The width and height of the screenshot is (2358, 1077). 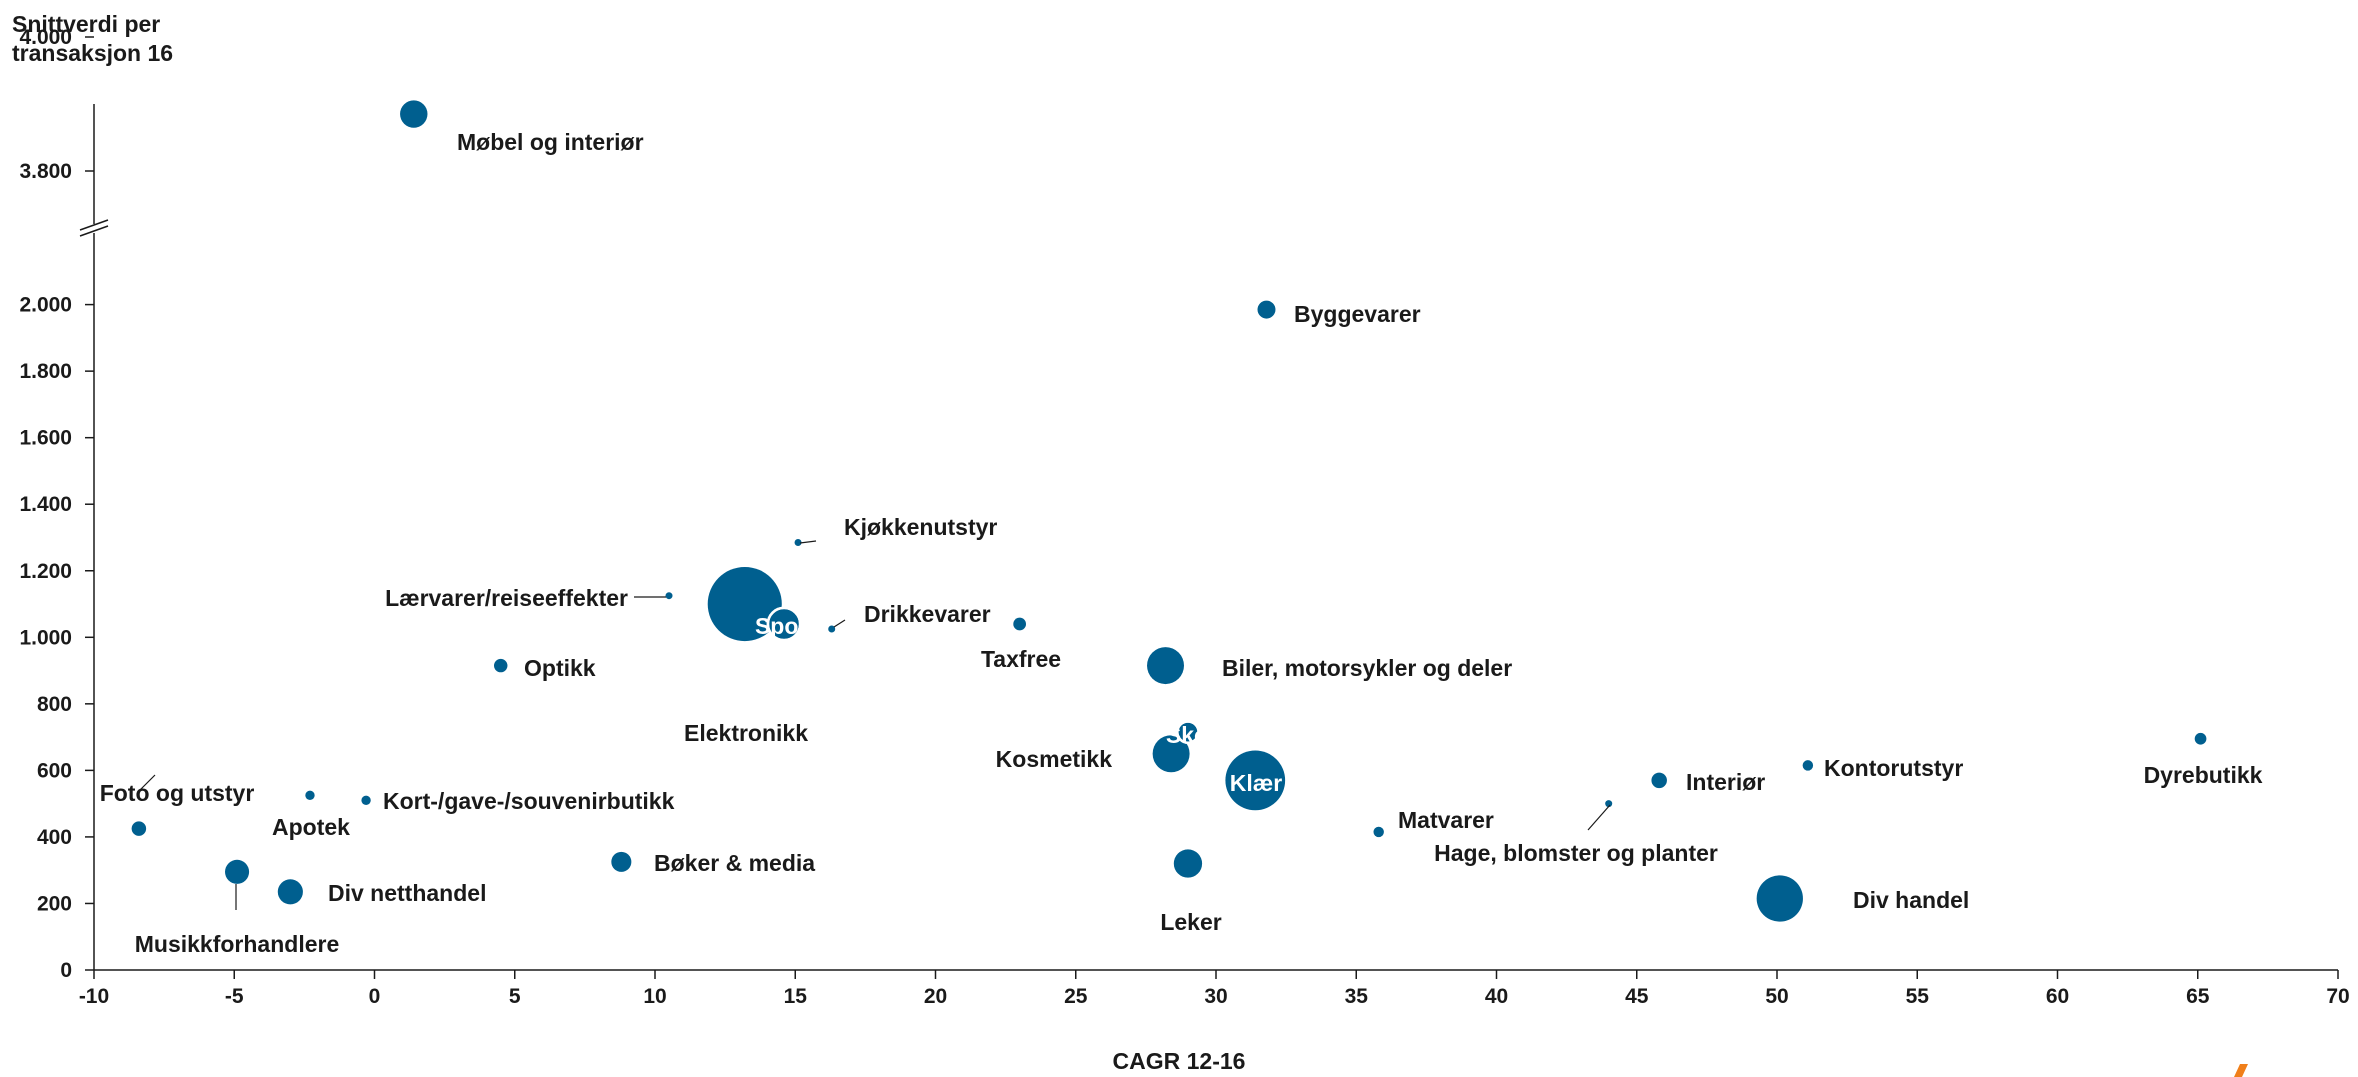 What do you see at coordinates (234, 996) in the screenshot?
I see `x-tick-label: -5` at bounding box center [234, 996].